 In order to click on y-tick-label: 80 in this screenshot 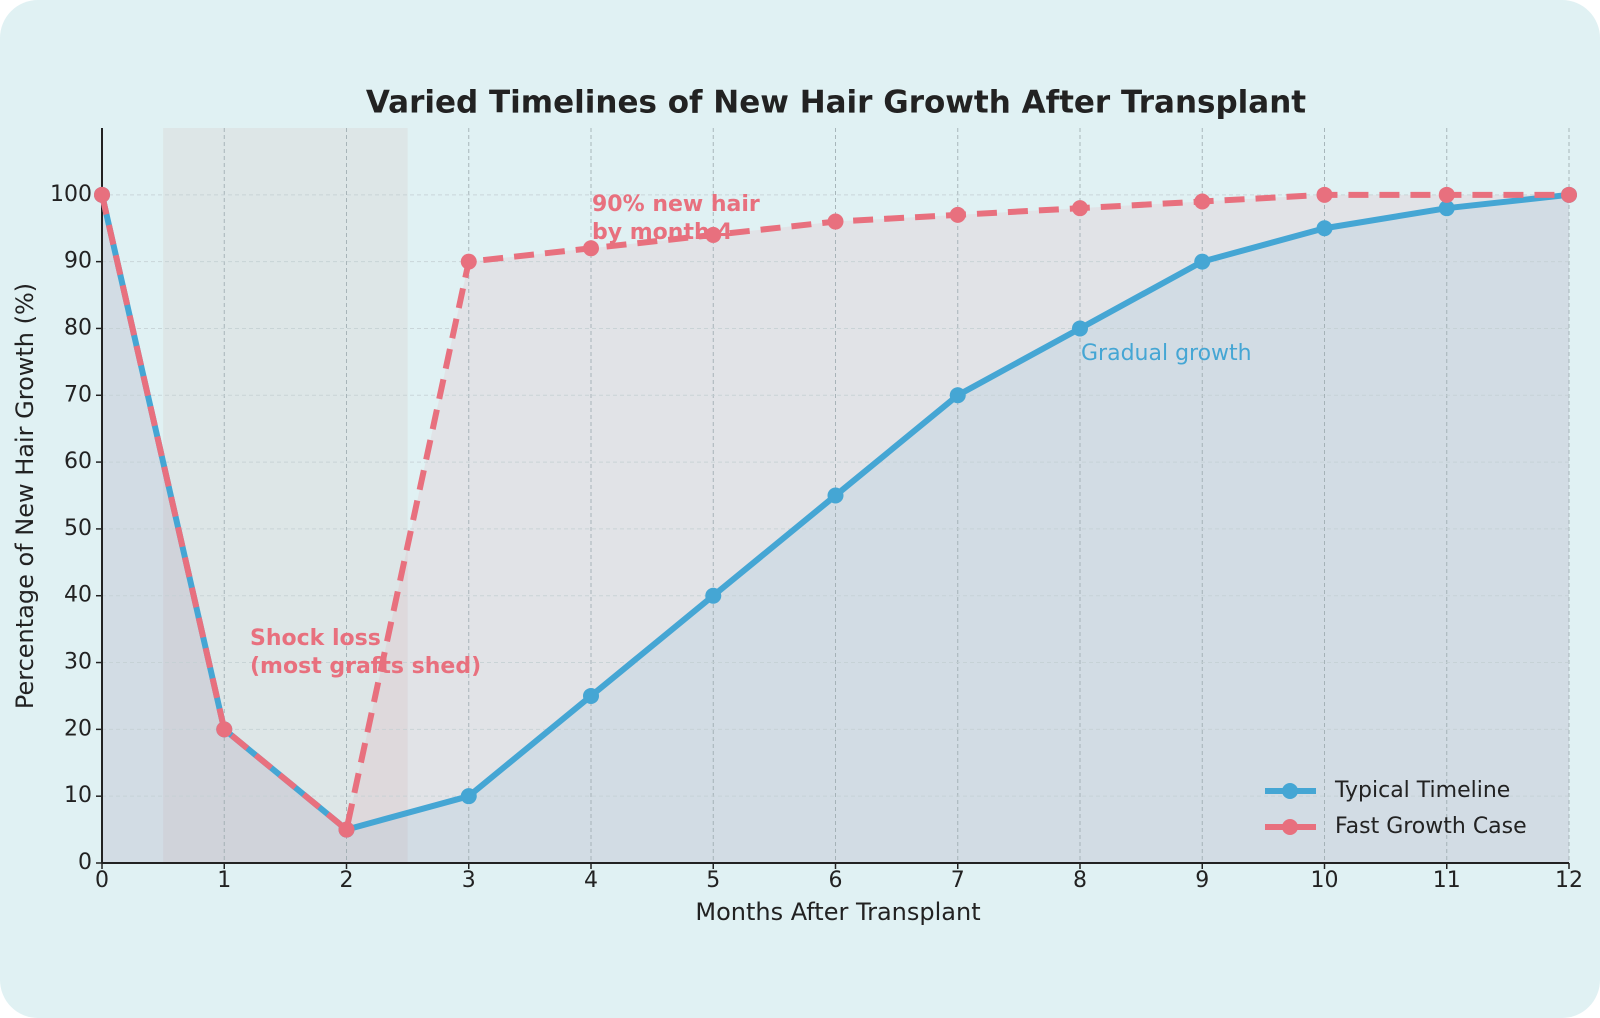, I will do `click(78, 327)`.